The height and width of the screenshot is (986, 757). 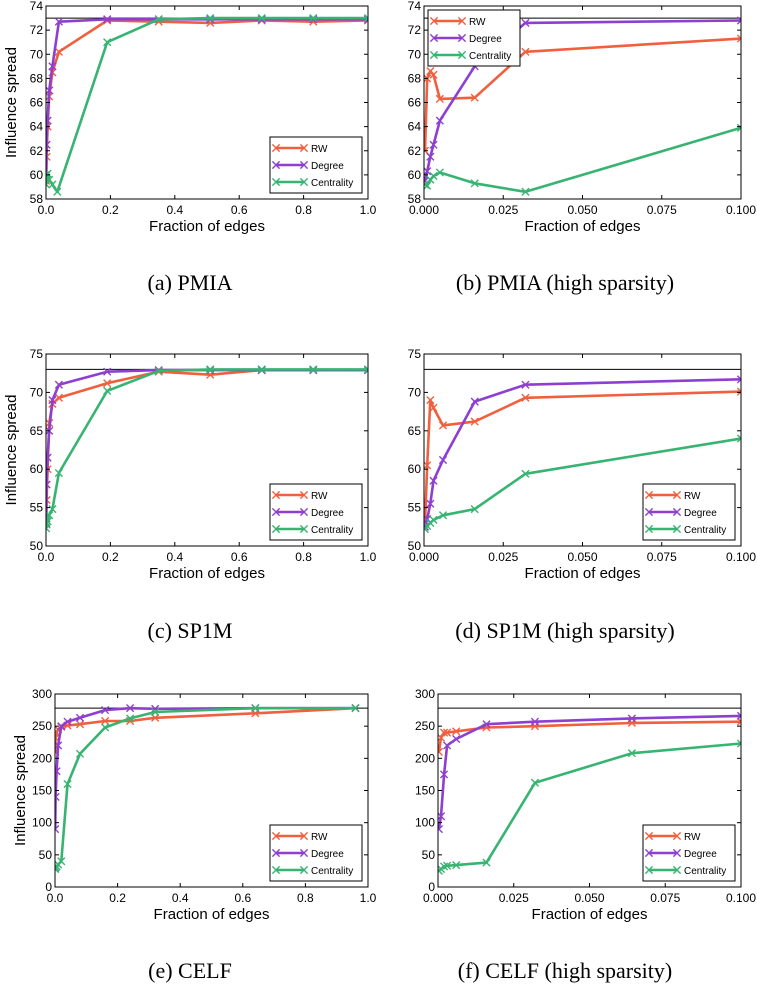 What do you see at coordinates (368, 210) in the screenshot?
I see `x-tick-label: 1.0` at bounding box center [368, 210].